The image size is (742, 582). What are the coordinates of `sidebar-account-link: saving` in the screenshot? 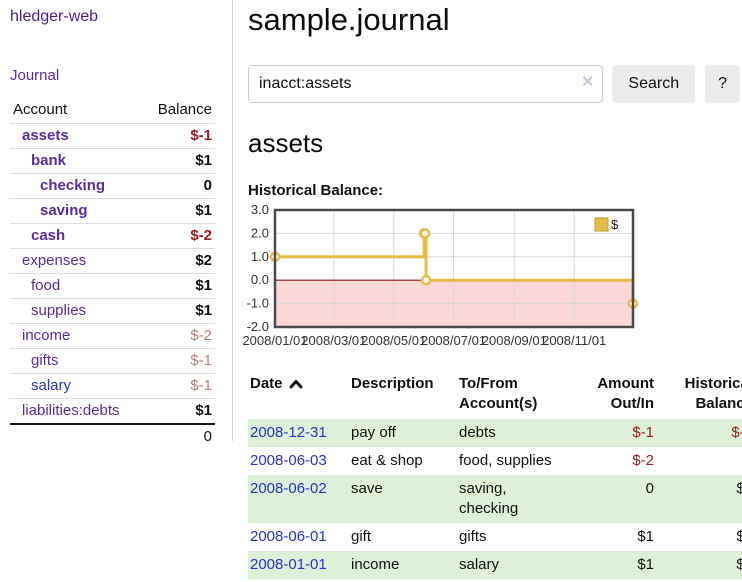 It's located at (64, 210).